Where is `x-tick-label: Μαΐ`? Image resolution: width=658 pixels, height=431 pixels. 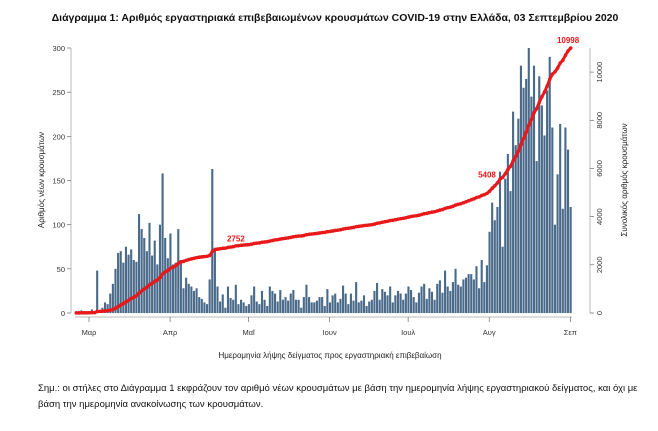
x-tick-label: Μαΐ is located at coordinates (248, 332).